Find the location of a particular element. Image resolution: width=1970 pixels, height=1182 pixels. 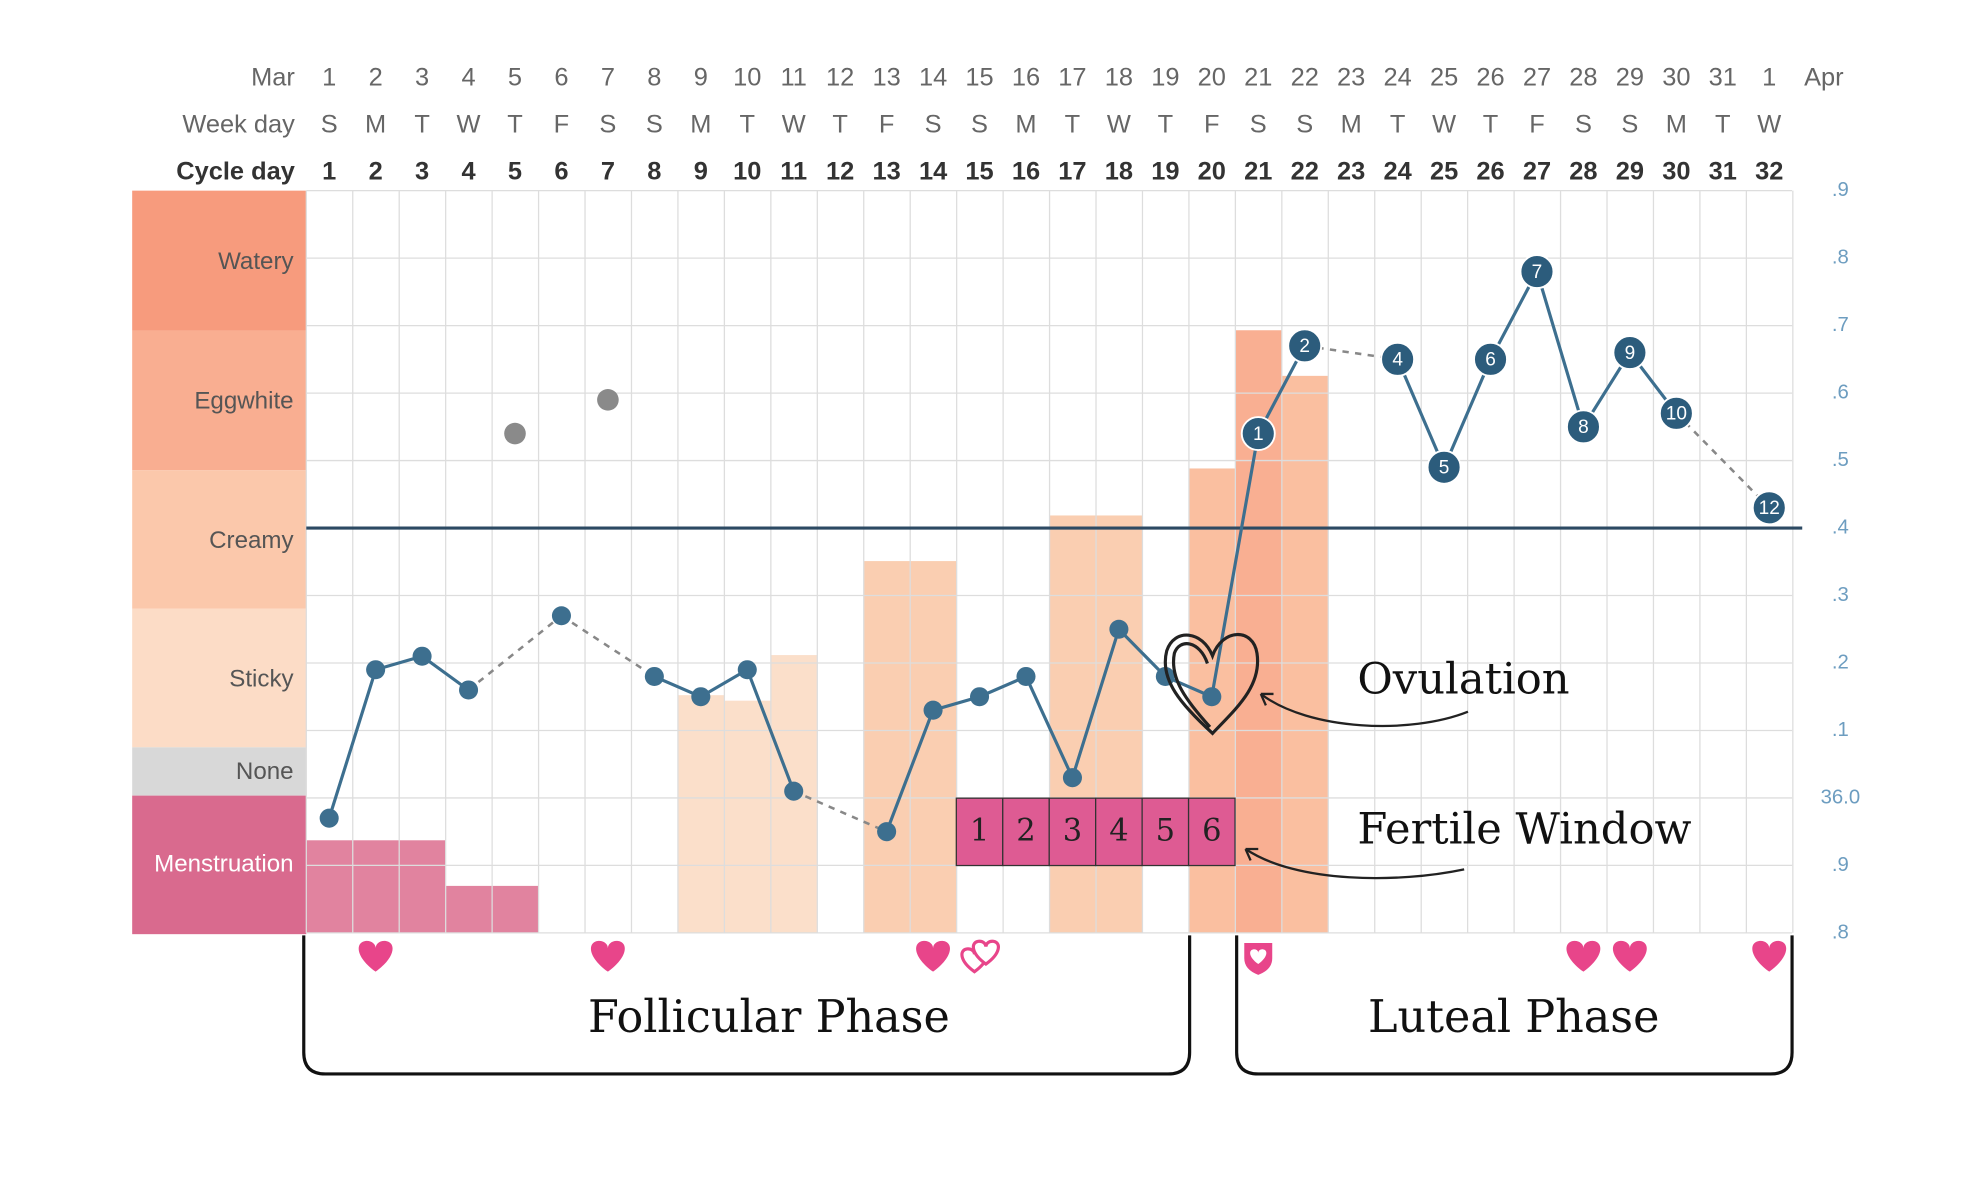

date-label: 5 is located at coordinates (515, 78).